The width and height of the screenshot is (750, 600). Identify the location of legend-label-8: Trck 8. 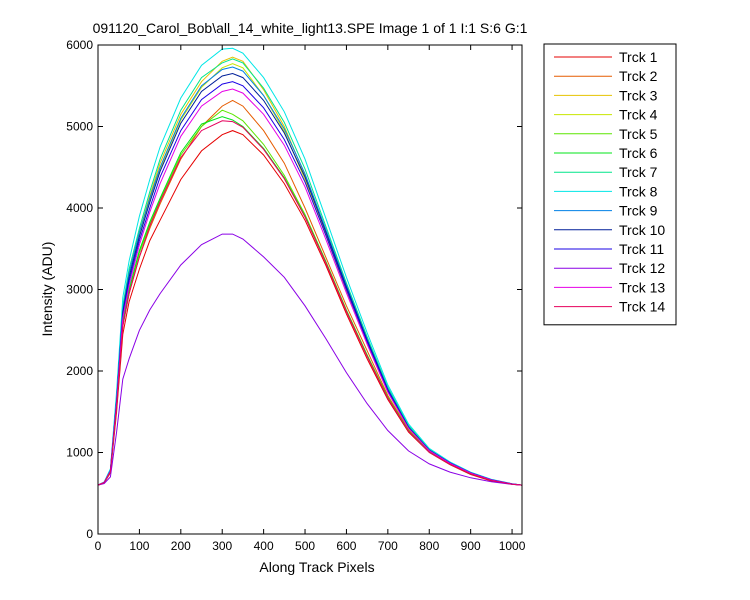
(638, 191).